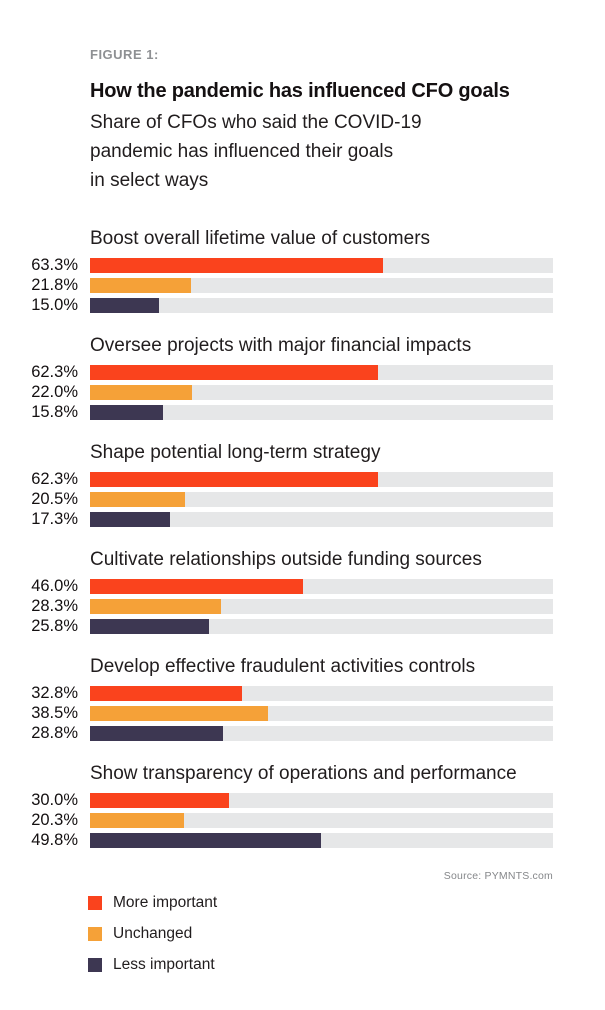 This screenshot has width=605, height=1010. Describe the element at coordinates (235, 452) in the screenshot. I see `bar-group-title: Shape potential long-term strategy` at that location.